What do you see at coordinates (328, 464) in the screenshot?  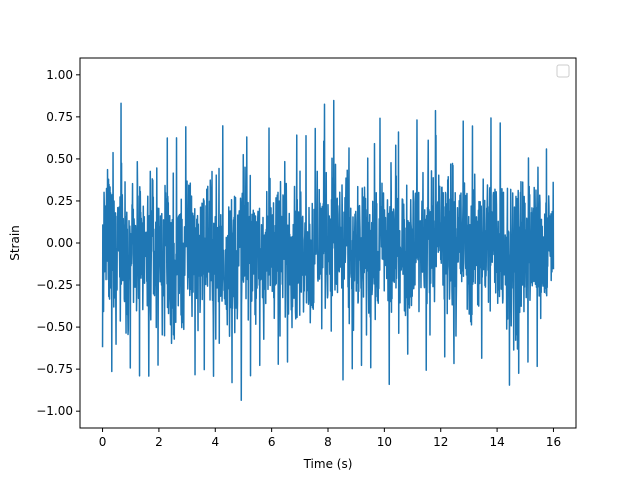 I see `x-axis-label: Time (s)` at bounding box center [328, 464].